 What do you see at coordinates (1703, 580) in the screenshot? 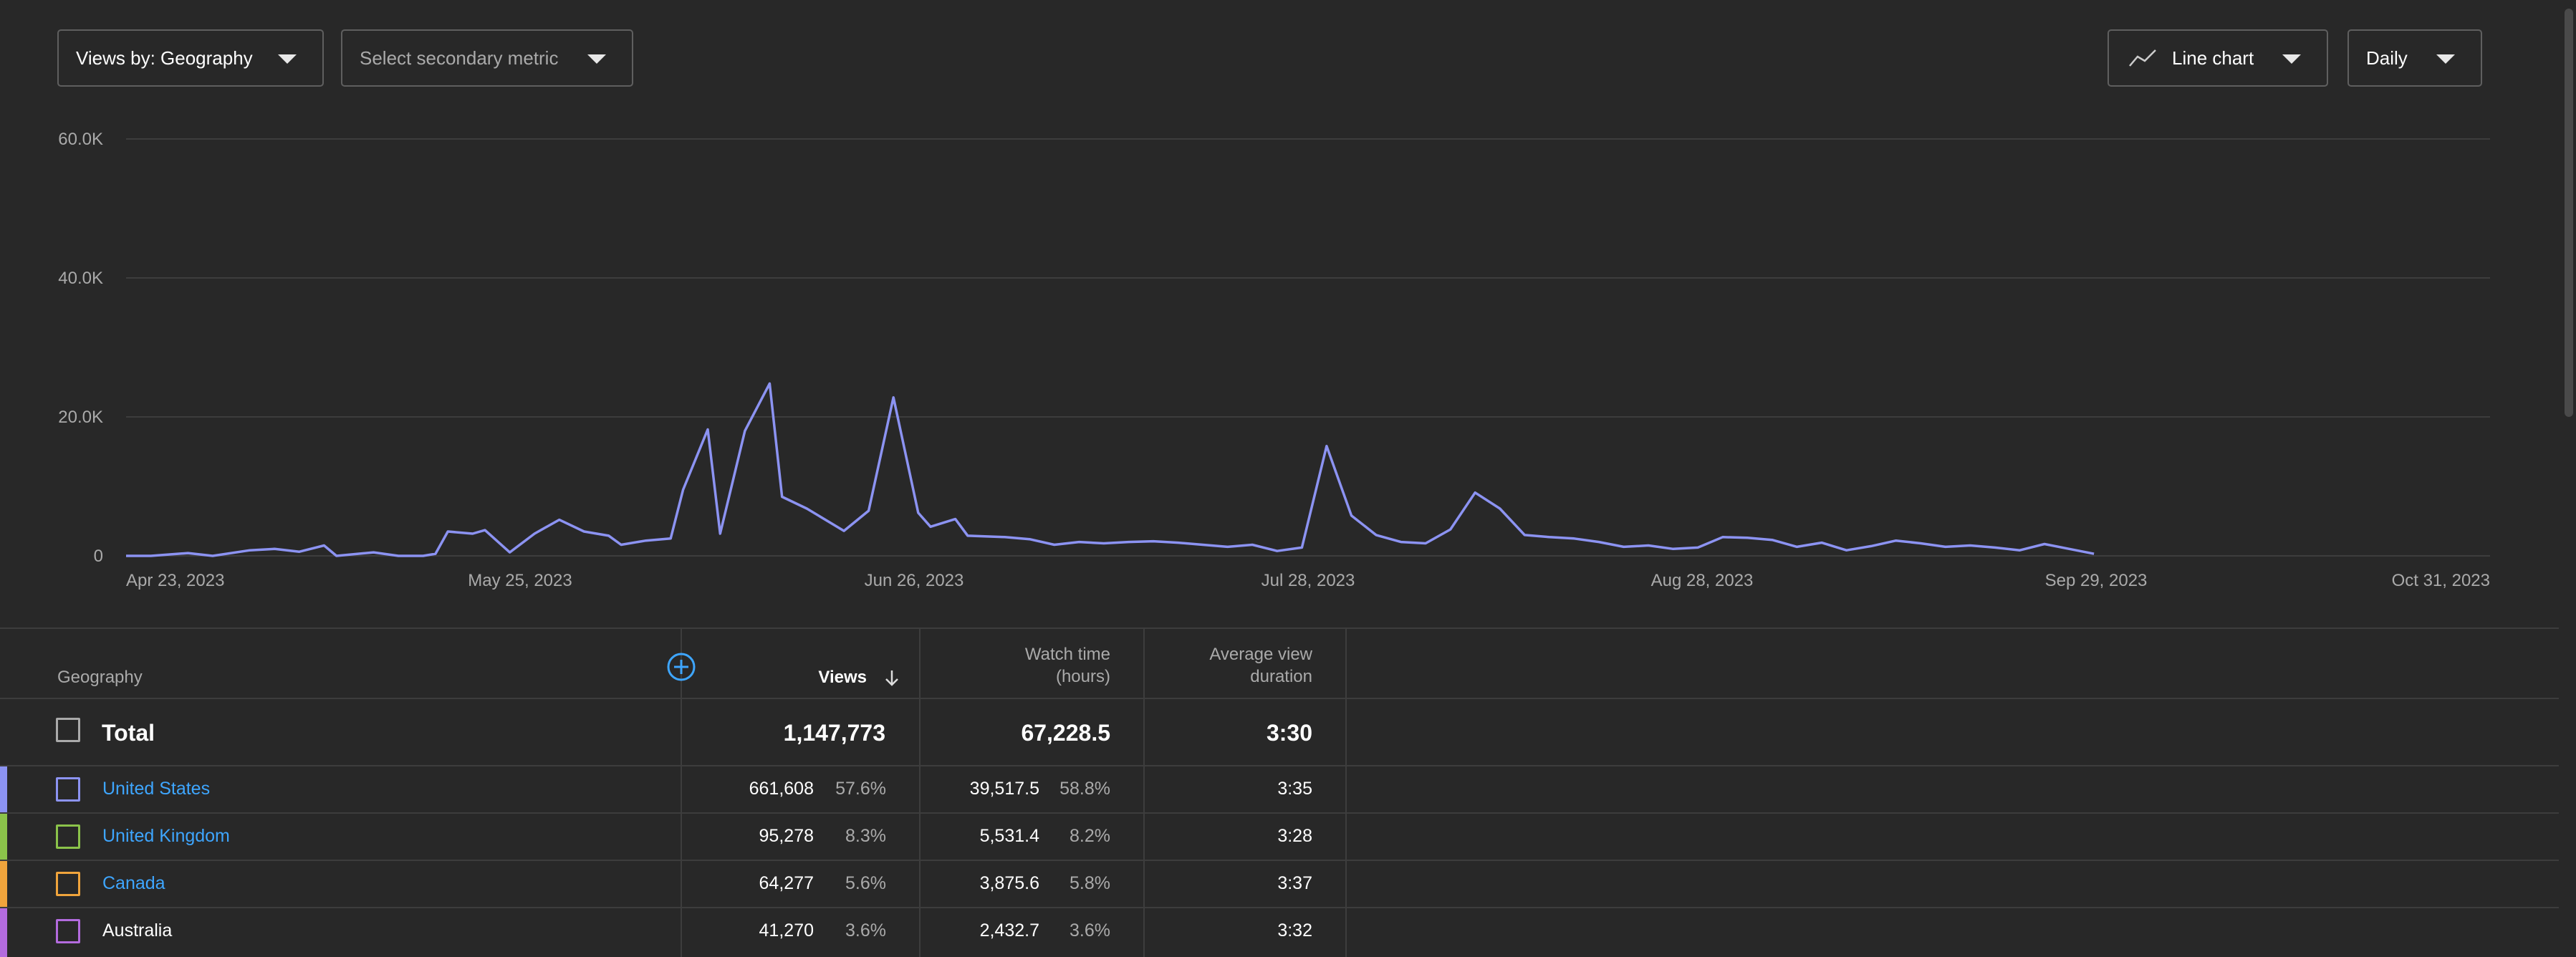
I see `x-tick-label: Aug 28, 2023` at bounding box center [1703, 580].